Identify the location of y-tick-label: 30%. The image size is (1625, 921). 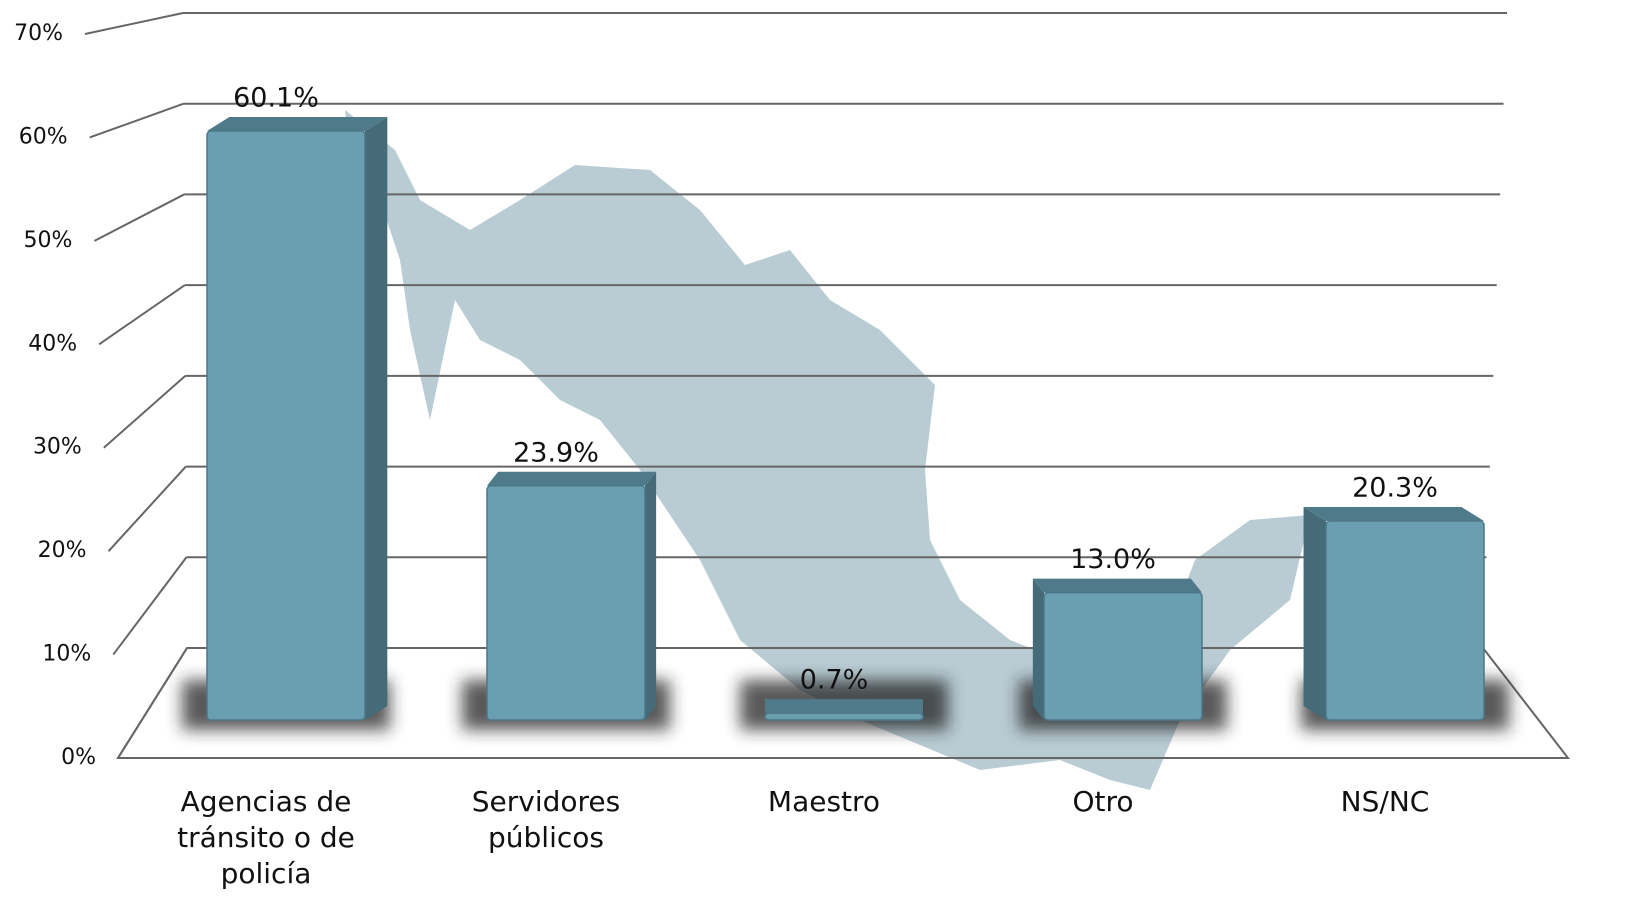
(57, 447).